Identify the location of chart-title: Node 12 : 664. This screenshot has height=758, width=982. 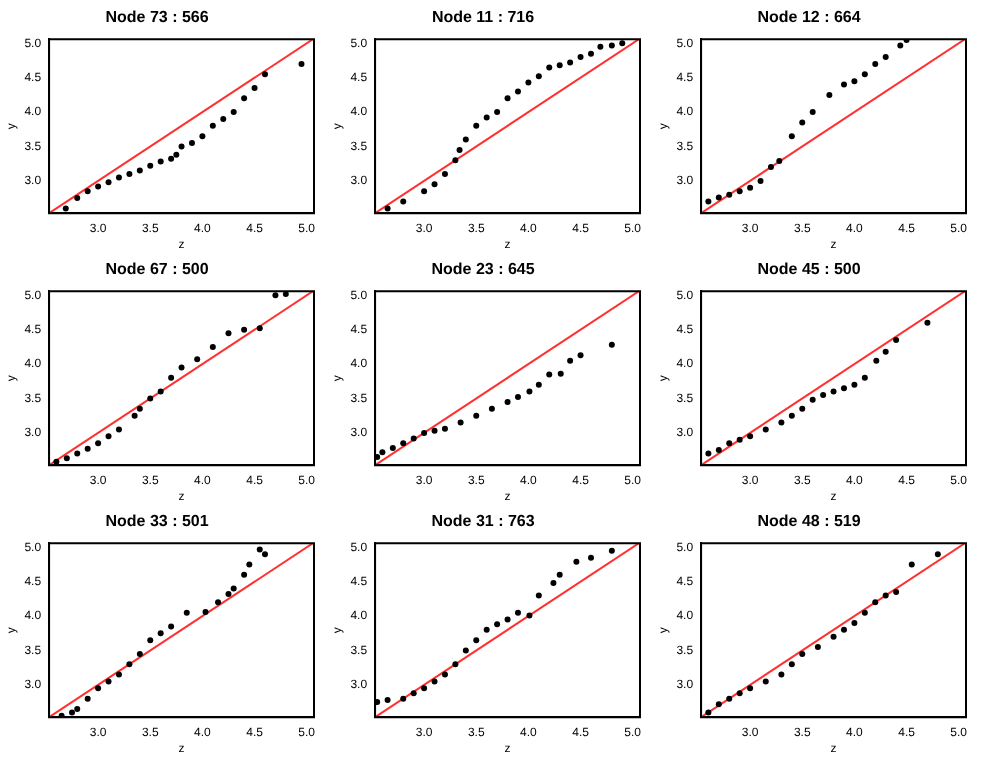
(809, 17).